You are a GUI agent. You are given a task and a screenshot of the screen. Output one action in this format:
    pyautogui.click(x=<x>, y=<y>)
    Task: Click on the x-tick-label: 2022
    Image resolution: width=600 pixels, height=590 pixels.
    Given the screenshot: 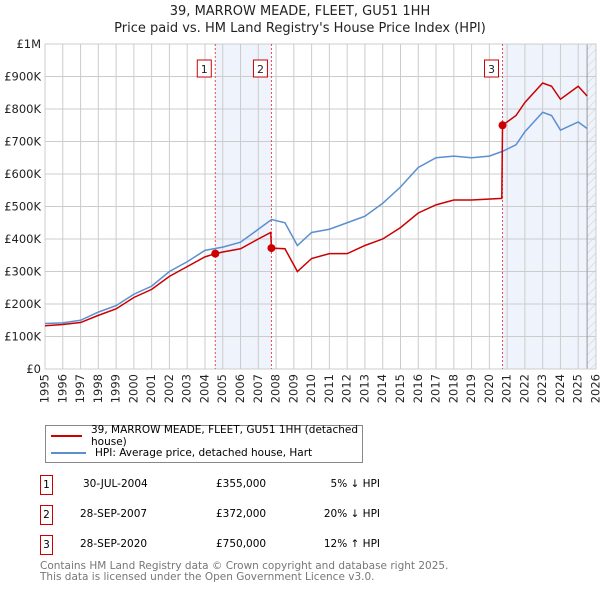 What is the action you would take?
    pyautogui.click(x=524, y=388)
    